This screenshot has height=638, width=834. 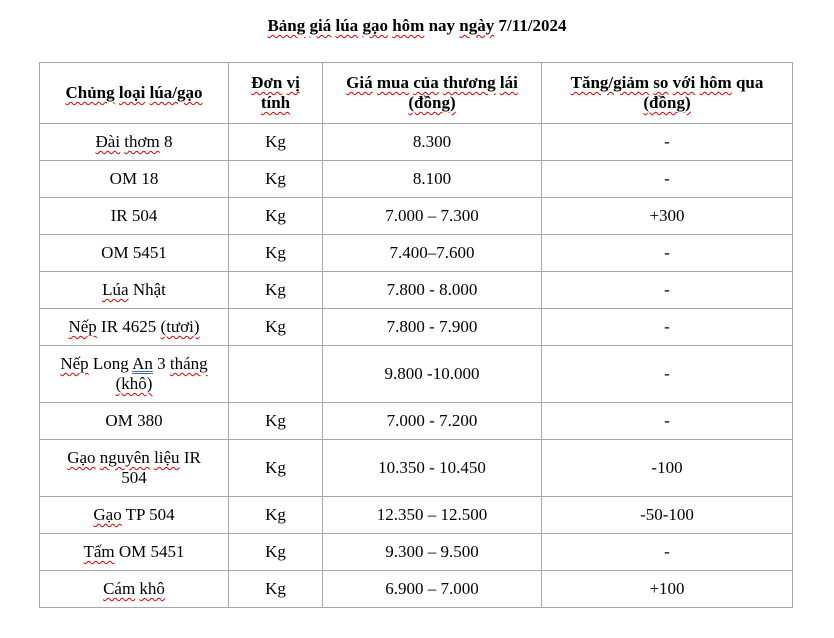 What do you see at coordinates (115, 289) in the screenshot?
I see `spellcheck-underline: Lúa` at bounding box center [115, 289].